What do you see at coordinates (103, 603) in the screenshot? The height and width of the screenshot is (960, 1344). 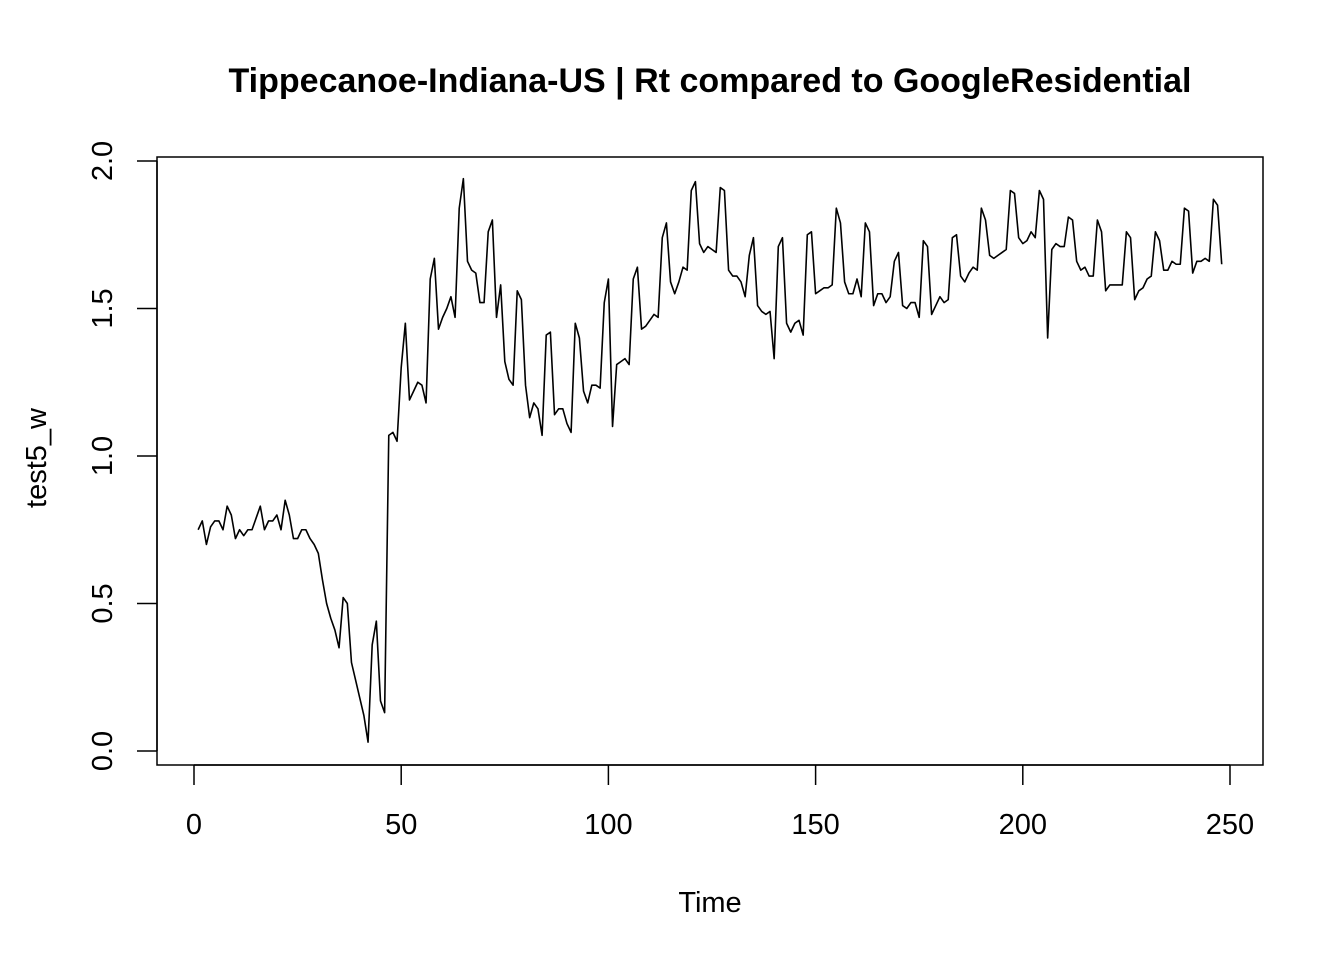 I see `y-tick-label: 0.5` at bounding box center [103, 603].